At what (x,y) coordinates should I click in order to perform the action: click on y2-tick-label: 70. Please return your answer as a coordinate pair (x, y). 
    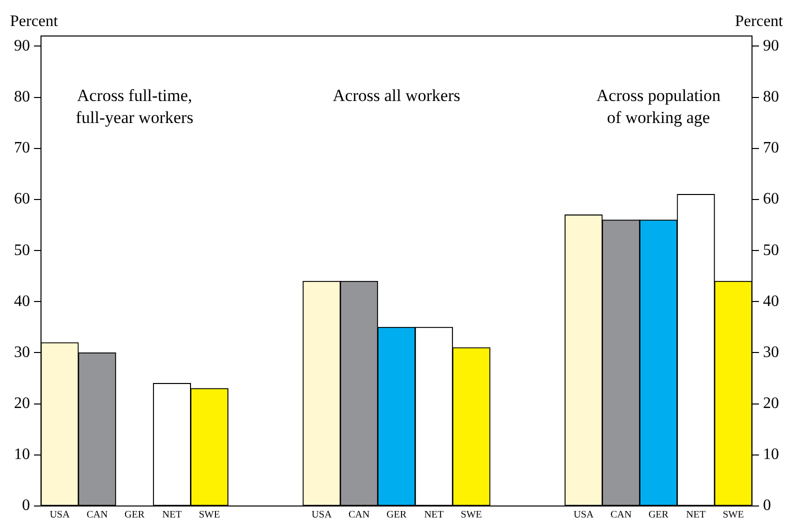
    Looking at the image, I should click on (771, 148).